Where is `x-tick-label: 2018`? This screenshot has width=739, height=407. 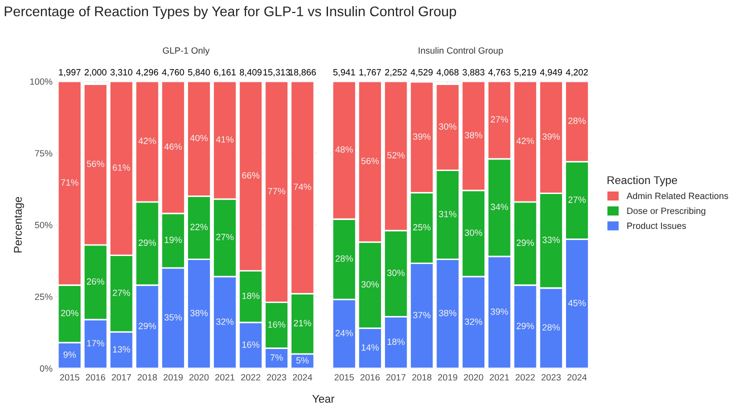
x-tick-label: 2018 is located at coordinates (422, 377).